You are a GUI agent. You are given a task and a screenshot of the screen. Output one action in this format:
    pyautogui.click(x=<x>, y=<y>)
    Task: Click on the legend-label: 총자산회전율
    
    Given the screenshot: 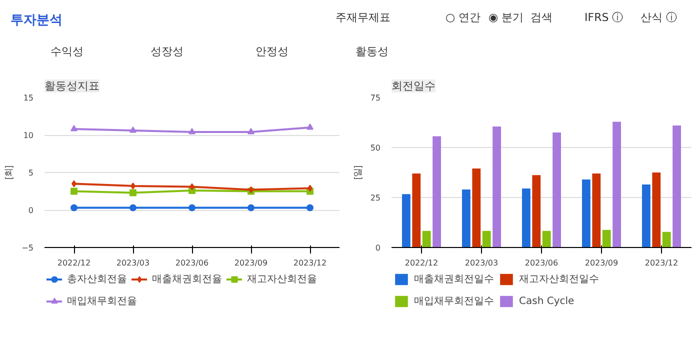 What is the action you would take?
    pyautogui.click(x=97, y=279)
    